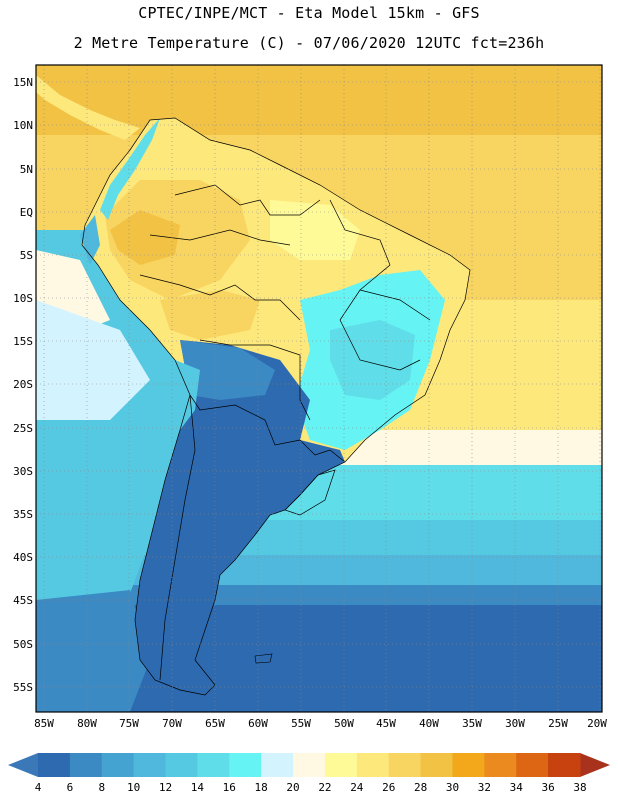  I want to click on central-america, so click(88, 107).